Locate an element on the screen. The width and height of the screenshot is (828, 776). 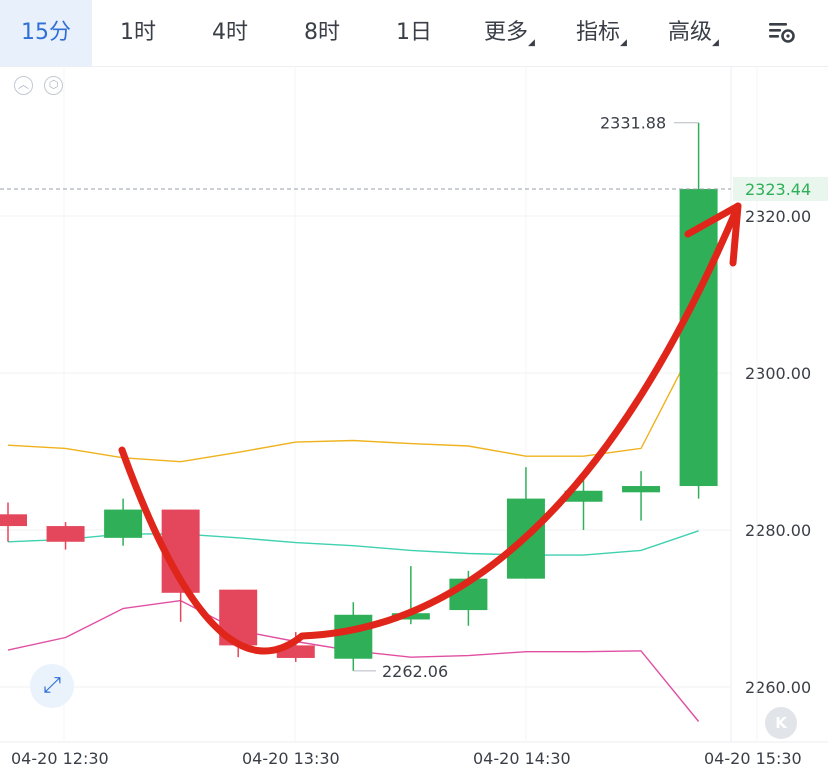
tab-1h: 1时 is located at coordinates (138, 33).